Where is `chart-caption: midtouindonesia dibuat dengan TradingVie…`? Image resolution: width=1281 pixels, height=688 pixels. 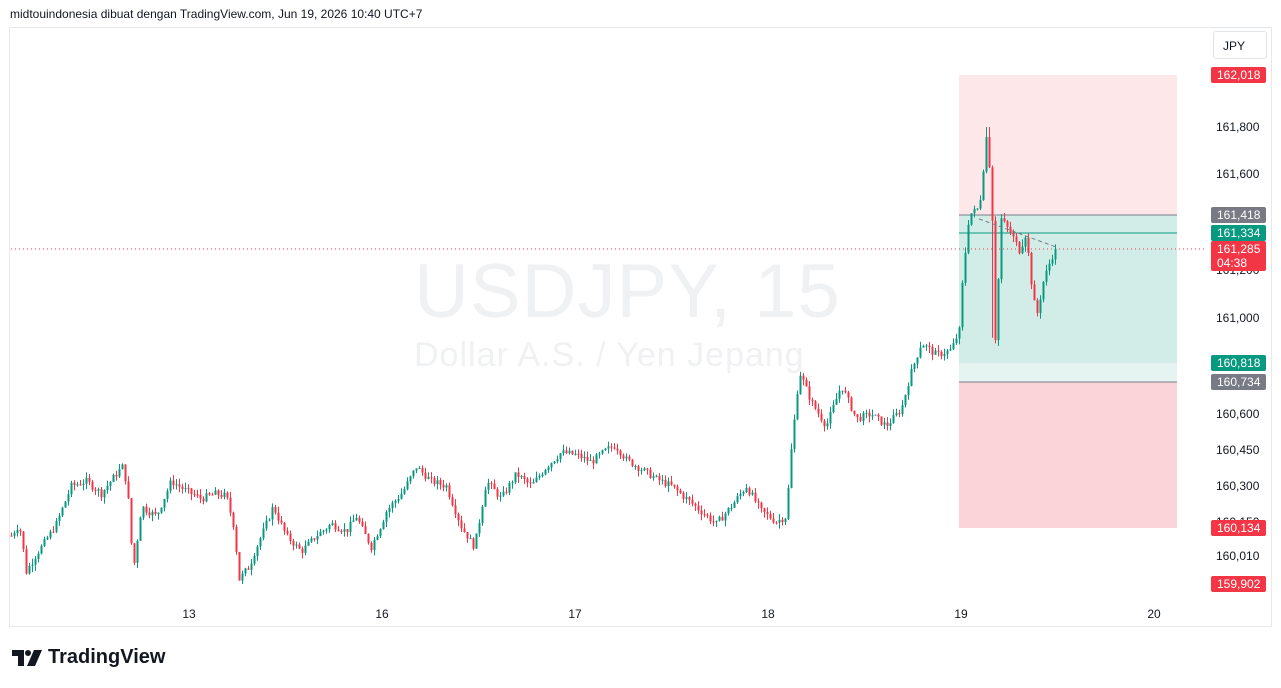 chart-caption: midtouindonesia dibuat dengan TradingVie… is located at coordinates (216, 14).